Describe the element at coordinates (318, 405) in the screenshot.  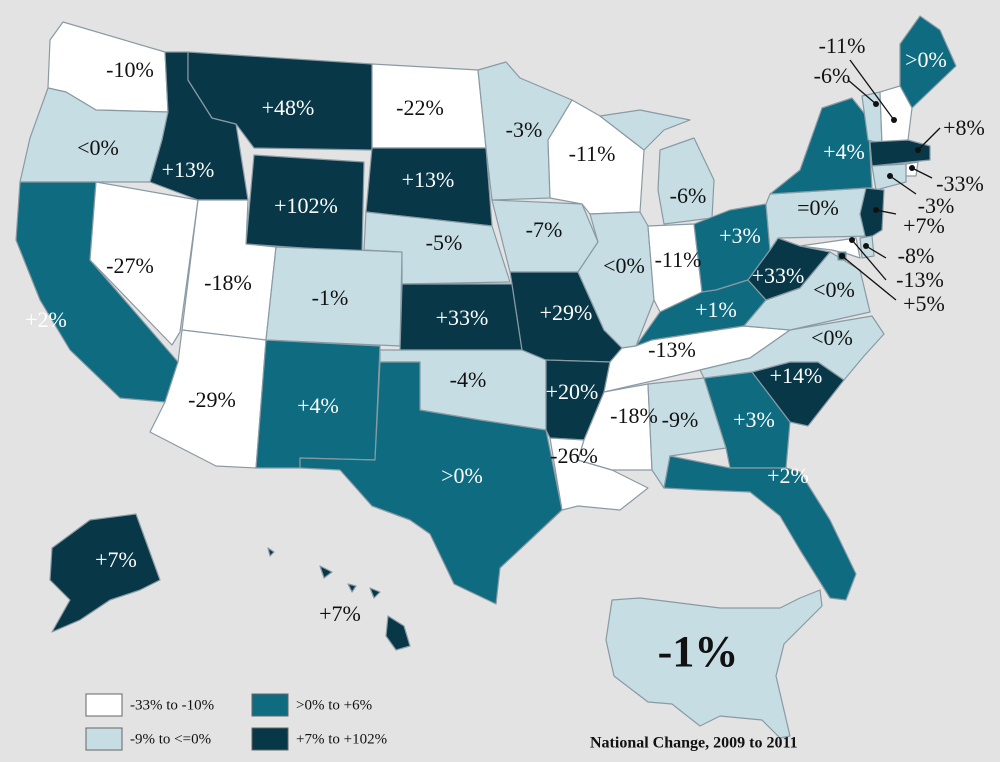
I see `state-label-nm: +4%` at that location.